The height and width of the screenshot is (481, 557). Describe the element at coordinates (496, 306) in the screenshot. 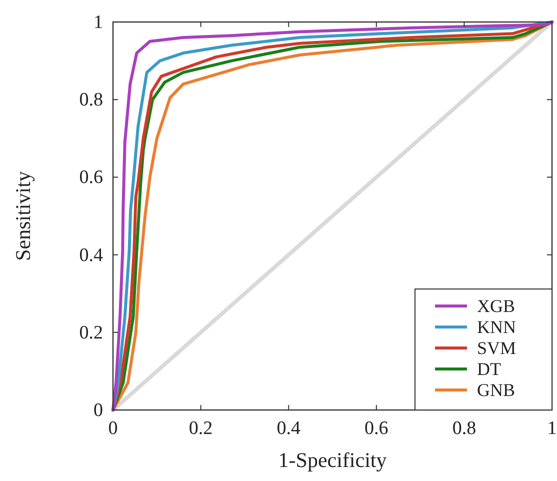

I see `legend-label: XGB` at that location.